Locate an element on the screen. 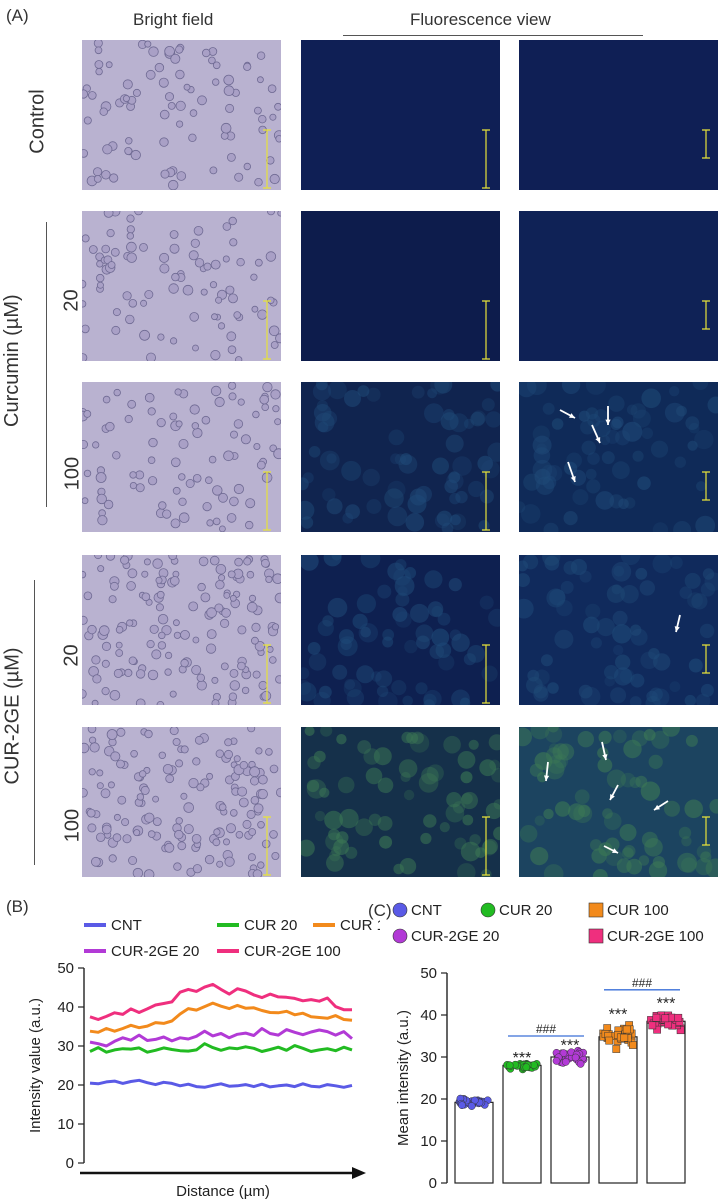 This screenshot has width=722, height=1199. y-axis-title: Mean intensity (a.u.) is located at coordinates (403, 1078).